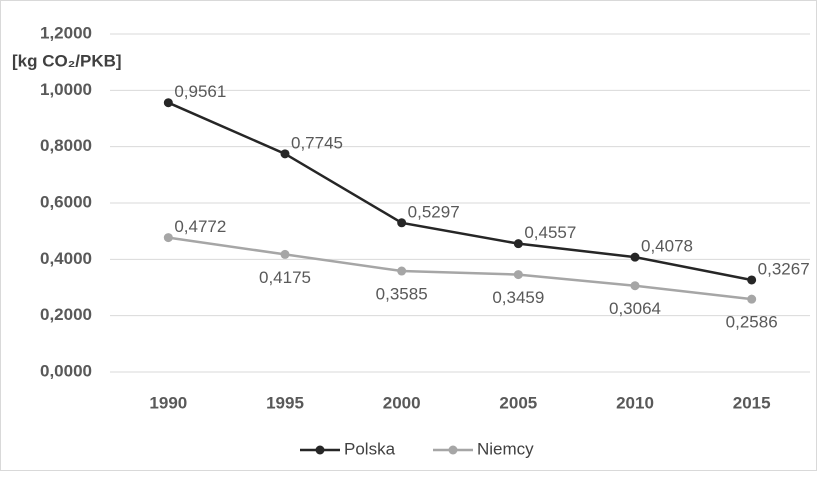  Describe the element at coordinates (200, 91) in the screenshot. I see `data-label: 0,9561` at that location.